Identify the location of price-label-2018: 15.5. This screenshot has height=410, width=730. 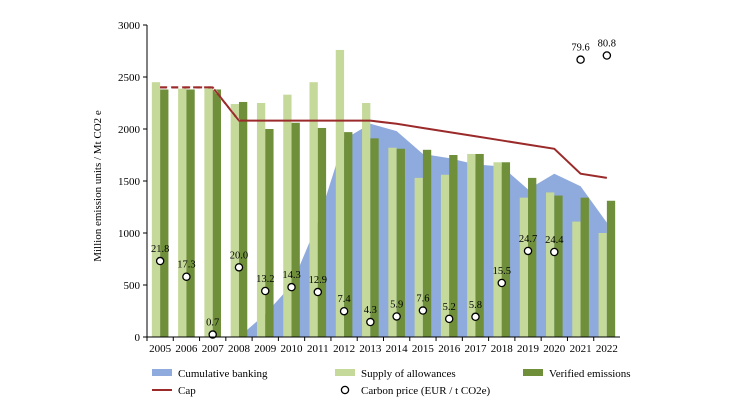
(502, 271).